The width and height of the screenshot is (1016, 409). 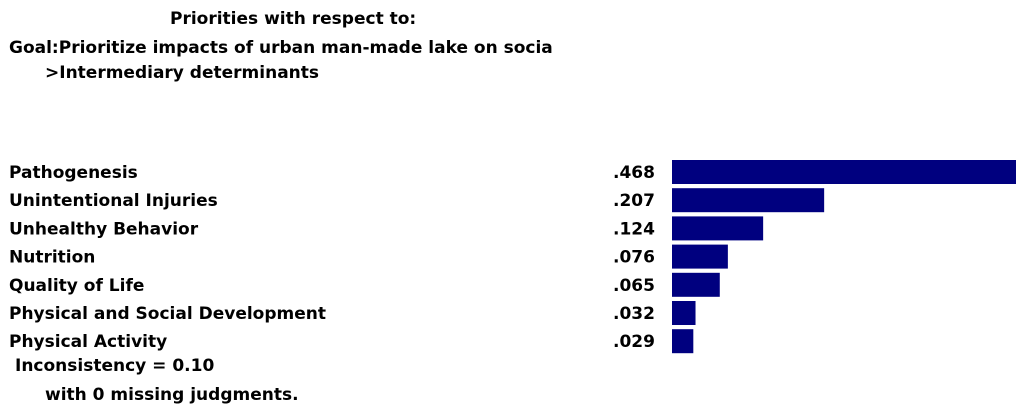 I want to click on missing-judgments-text: with 0 missing judgments., so click(x=172, y=395).